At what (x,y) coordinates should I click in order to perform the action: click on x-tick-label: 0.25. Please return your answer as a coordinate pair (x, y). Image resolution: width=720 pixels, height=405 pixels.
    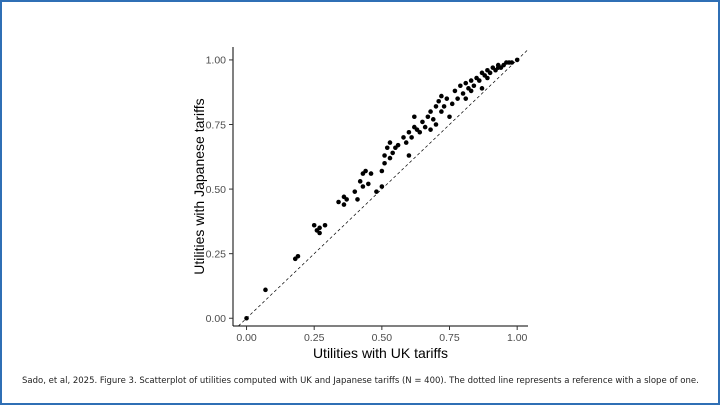
    Looking at the image, I should click on (314, 338).